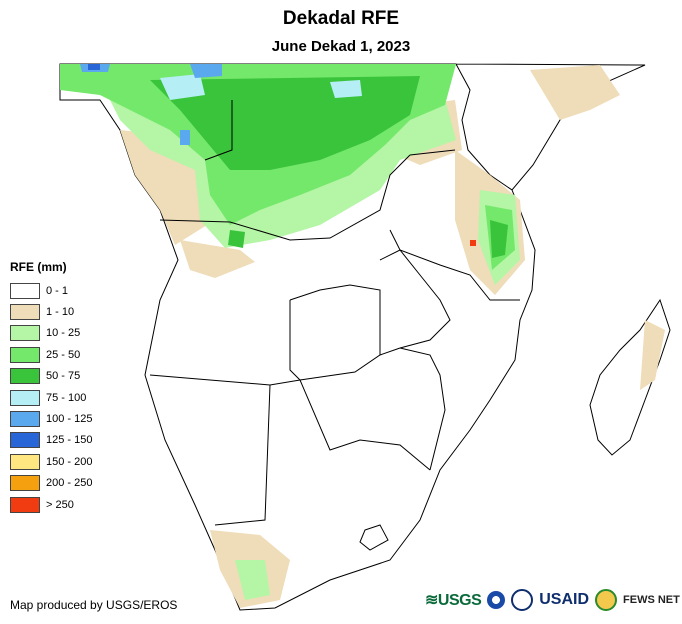  What do you see at coordinates (261, 87) in the screenshot?
I see `rfe-75-100-zones` at bounding box center [261, 87].